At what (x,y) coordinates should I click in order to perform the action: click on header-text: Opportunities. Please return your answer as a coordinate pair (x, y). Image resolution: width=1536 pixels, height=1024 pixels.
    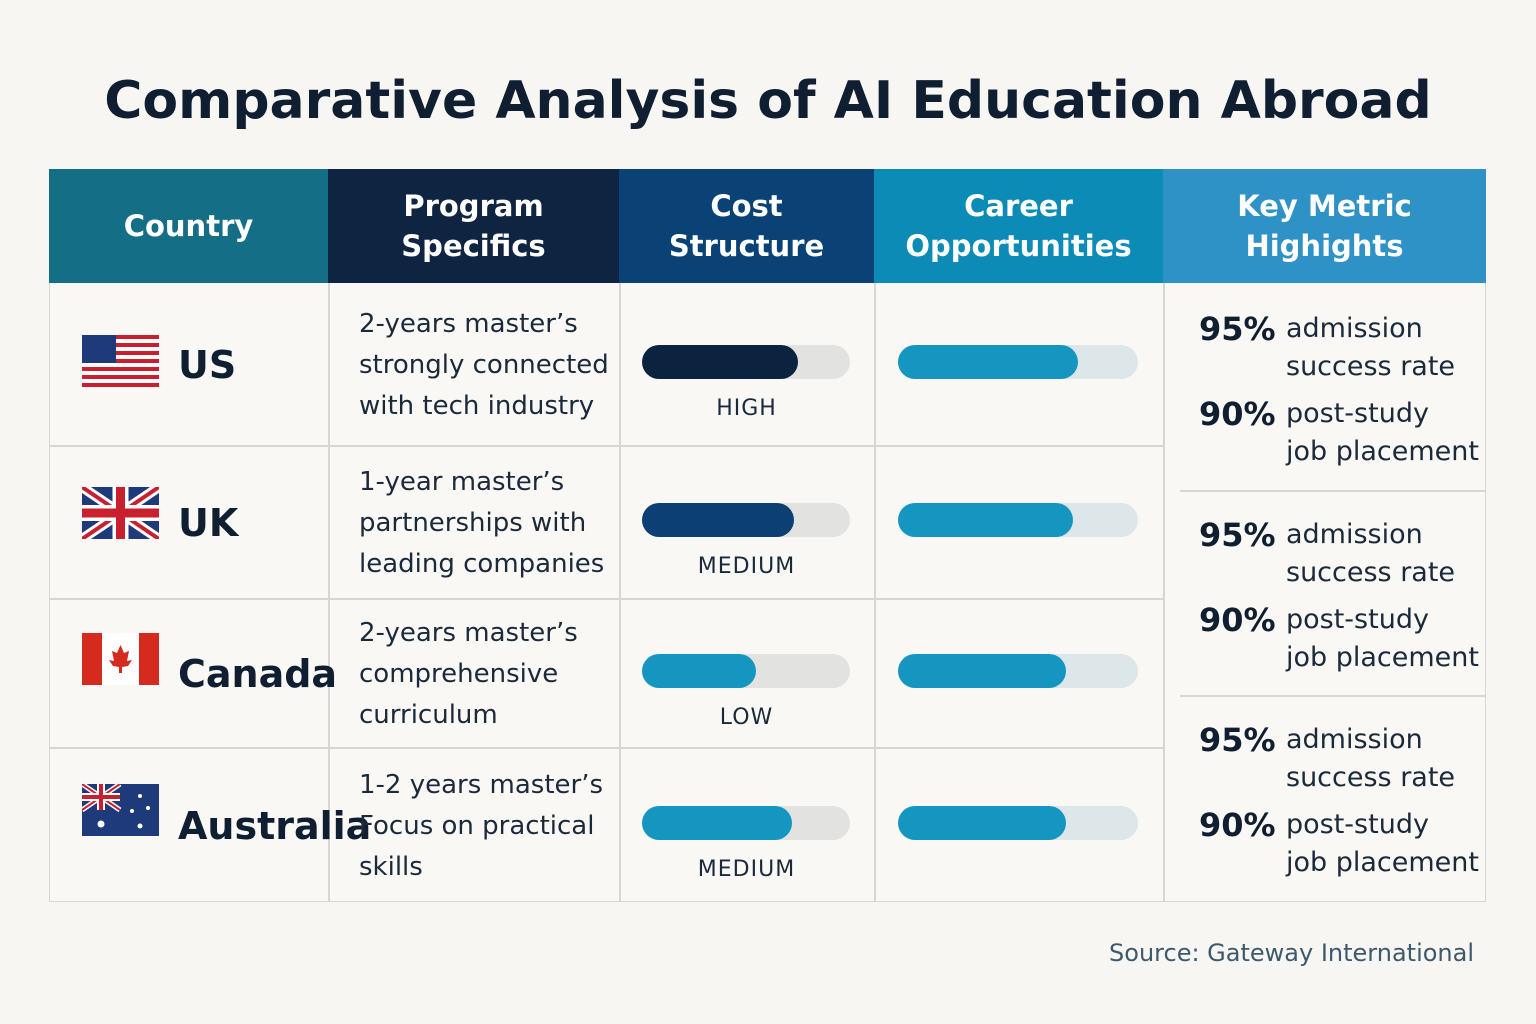
    Looking at the image, I should click on (1018, 246).